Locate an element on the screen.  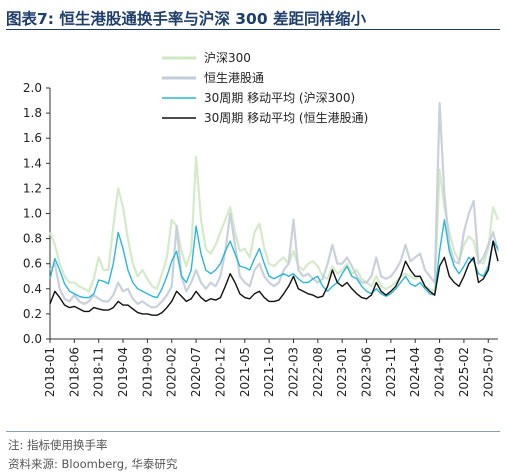
x-tick-label: 2020-02 is located at coordinates (172, 372).